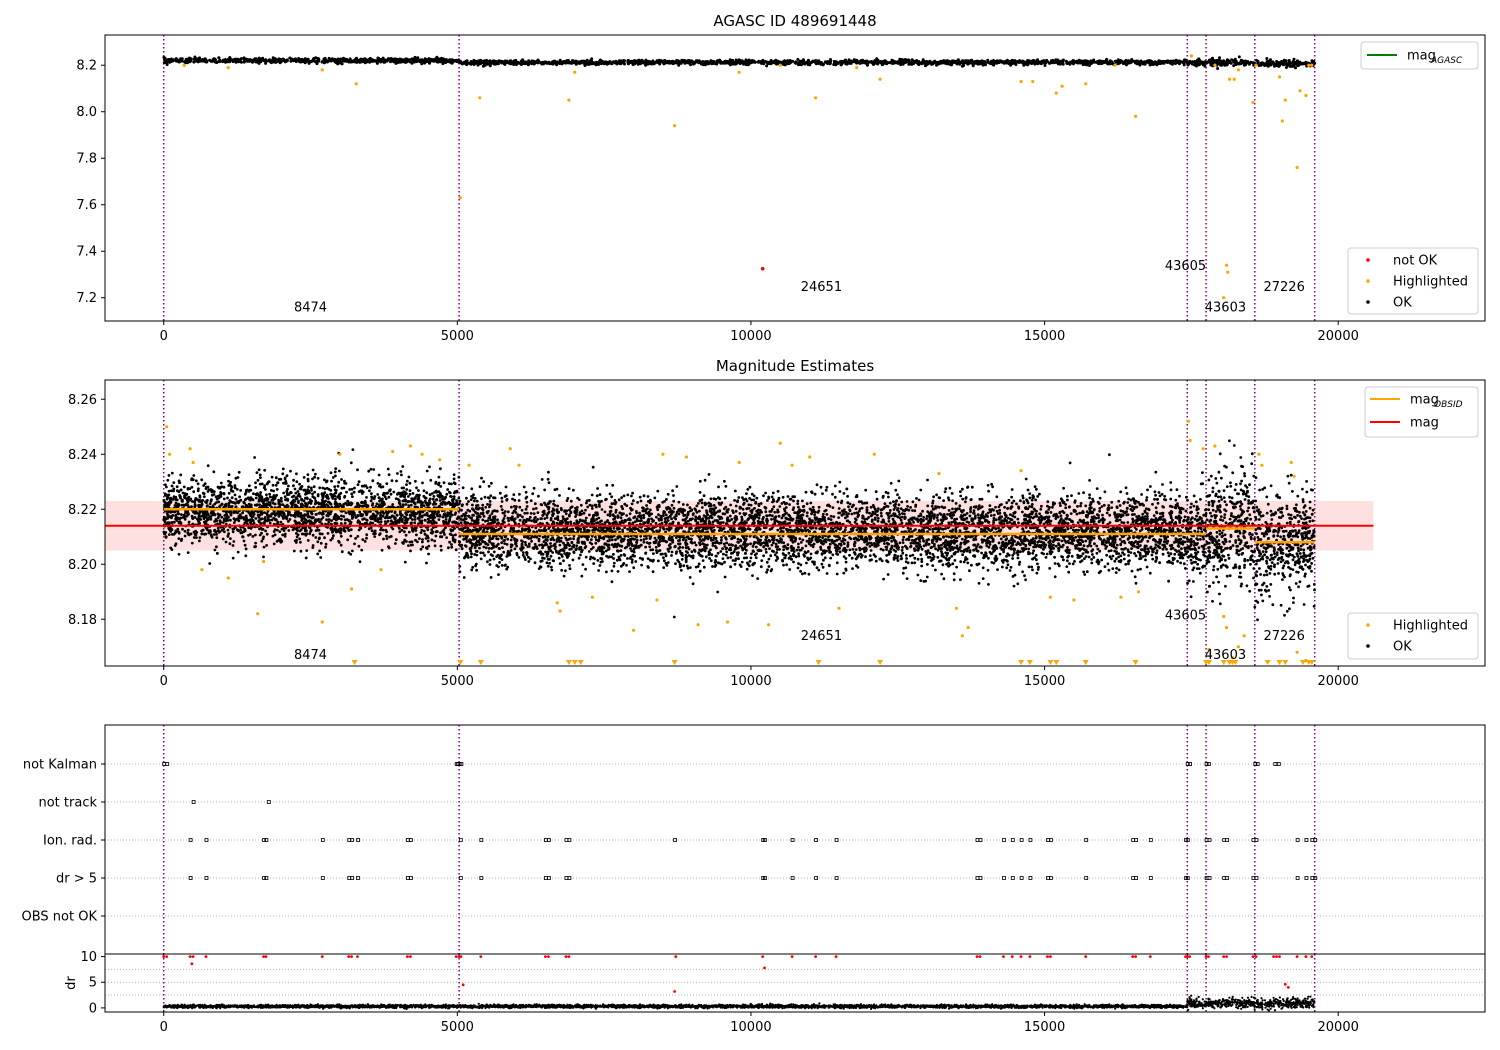 The width and height of the screenshot is (1500, 1050). Describe the element at coordinates (86, 159) in the screenshot. I see `y-tick-label: 7.8` at that location.